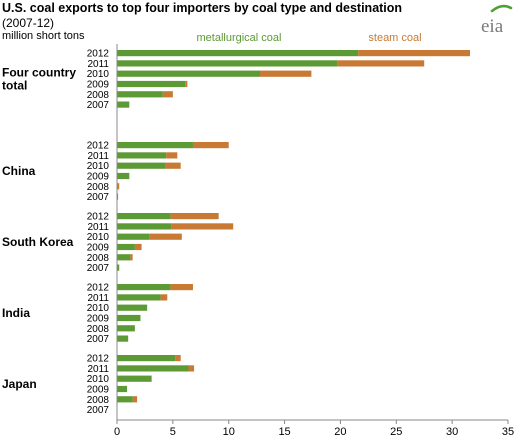  I want to click on units-label: million short tons, so click(43, 36).